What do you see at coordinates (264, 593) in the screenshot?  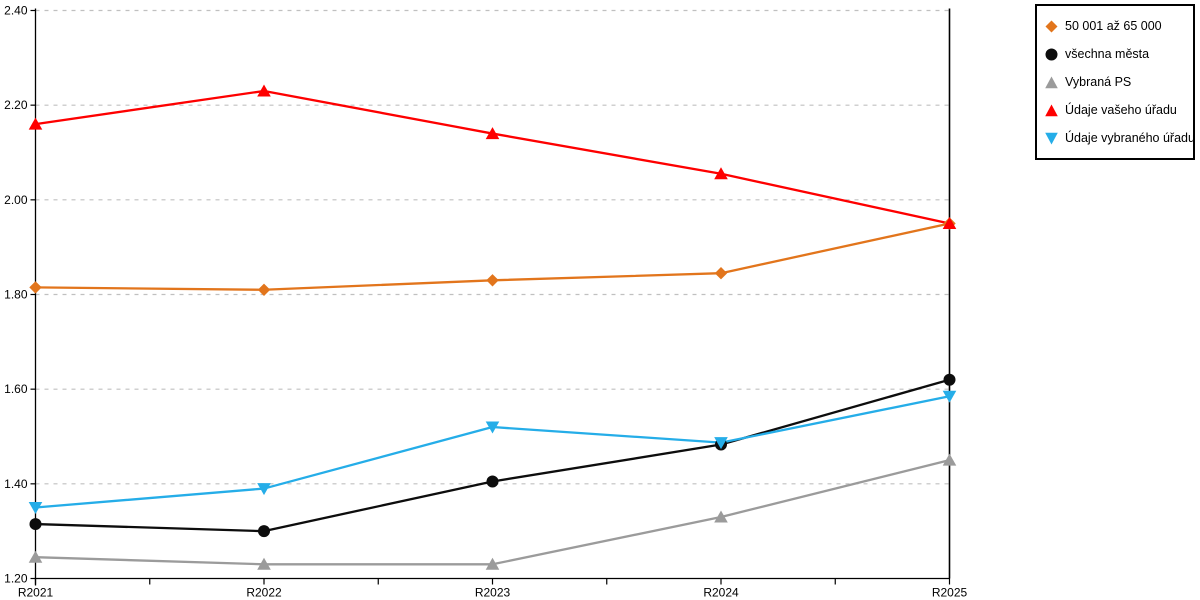 I see `x-tick-label: R2022` at bounding box center [264, 593].